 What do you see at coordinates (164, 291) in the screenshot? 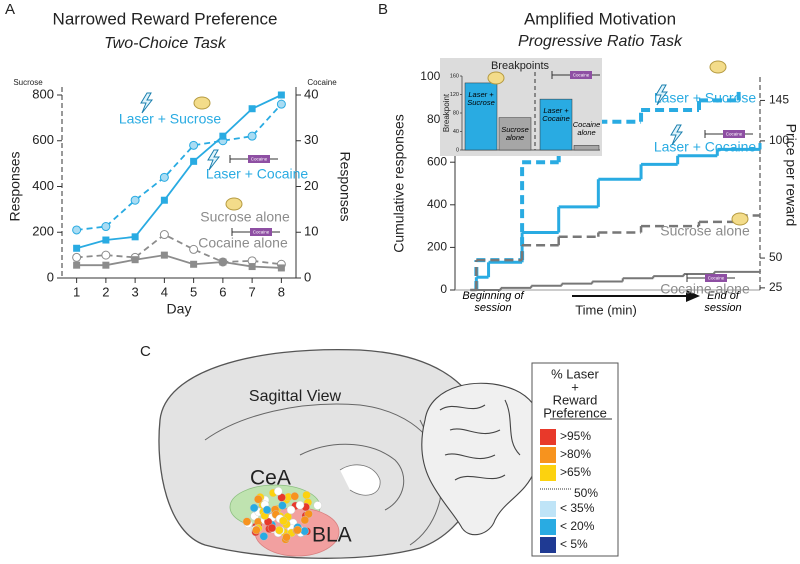
I see `x-tick-label: 4` at bounding box center [164, 291].